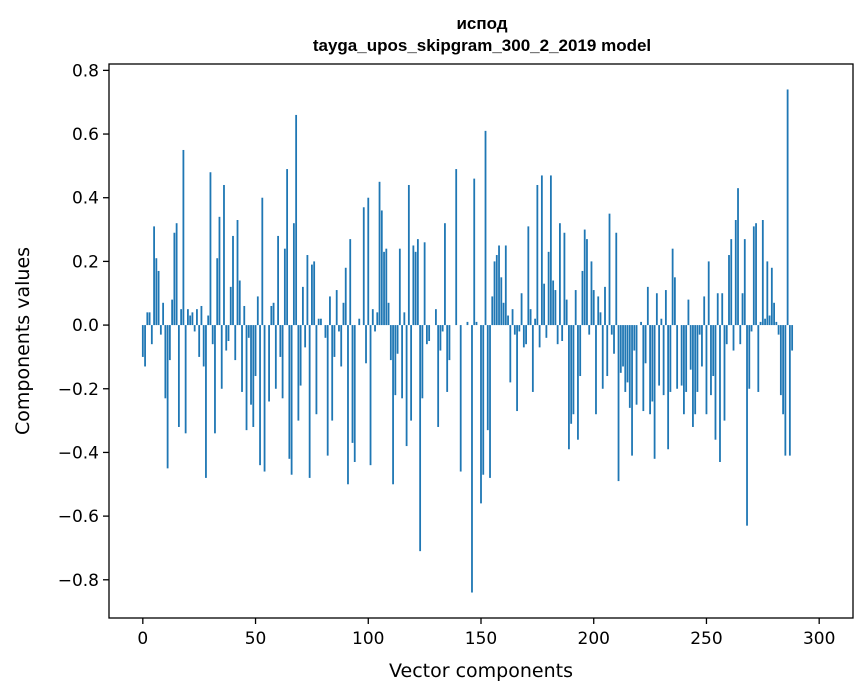 Image resolution: width=867 pixels, height=696 pixels. Describe the element at coordinates (78, 453) in the screenshot. I see `y-tick-label-2: −0.4` at that location.